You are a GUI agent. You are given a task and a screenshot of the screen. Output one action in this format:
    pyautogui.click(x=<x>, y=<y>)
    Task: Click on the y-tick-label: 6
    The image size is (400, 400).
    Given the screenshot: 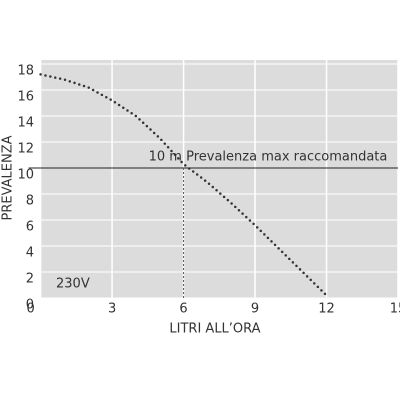 What is the action you would take?
    pyautogui.click(x=30, y=227)
    